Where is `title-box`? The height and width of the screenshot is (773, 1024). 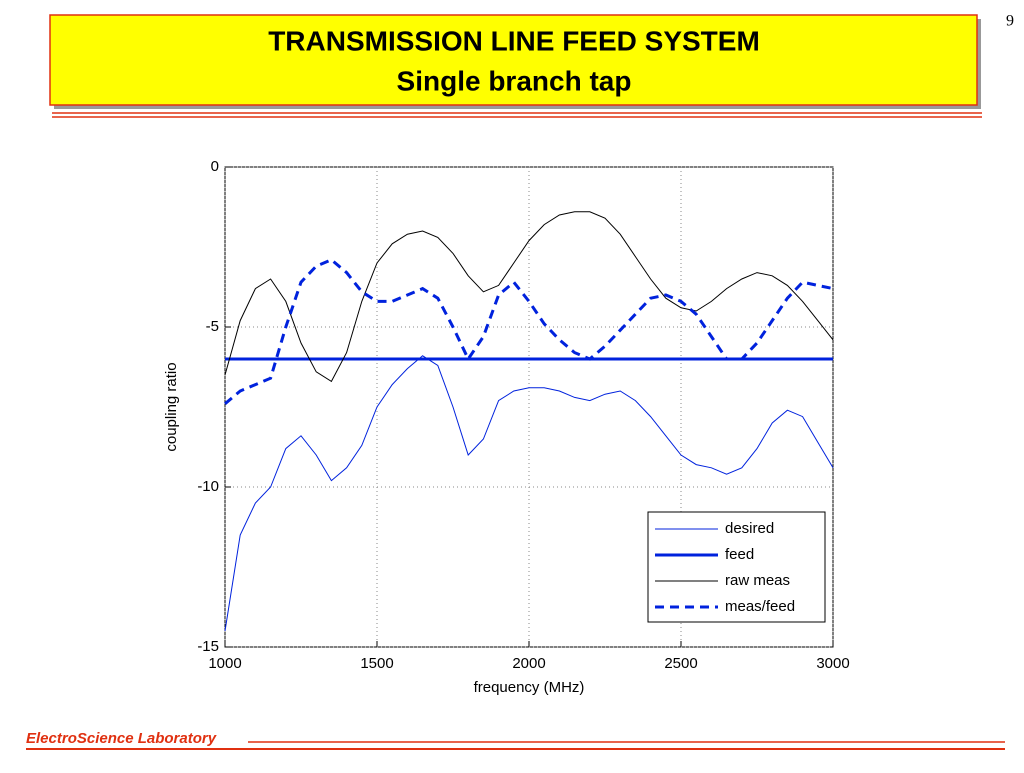
title-box is located at coordinates (513, 60).